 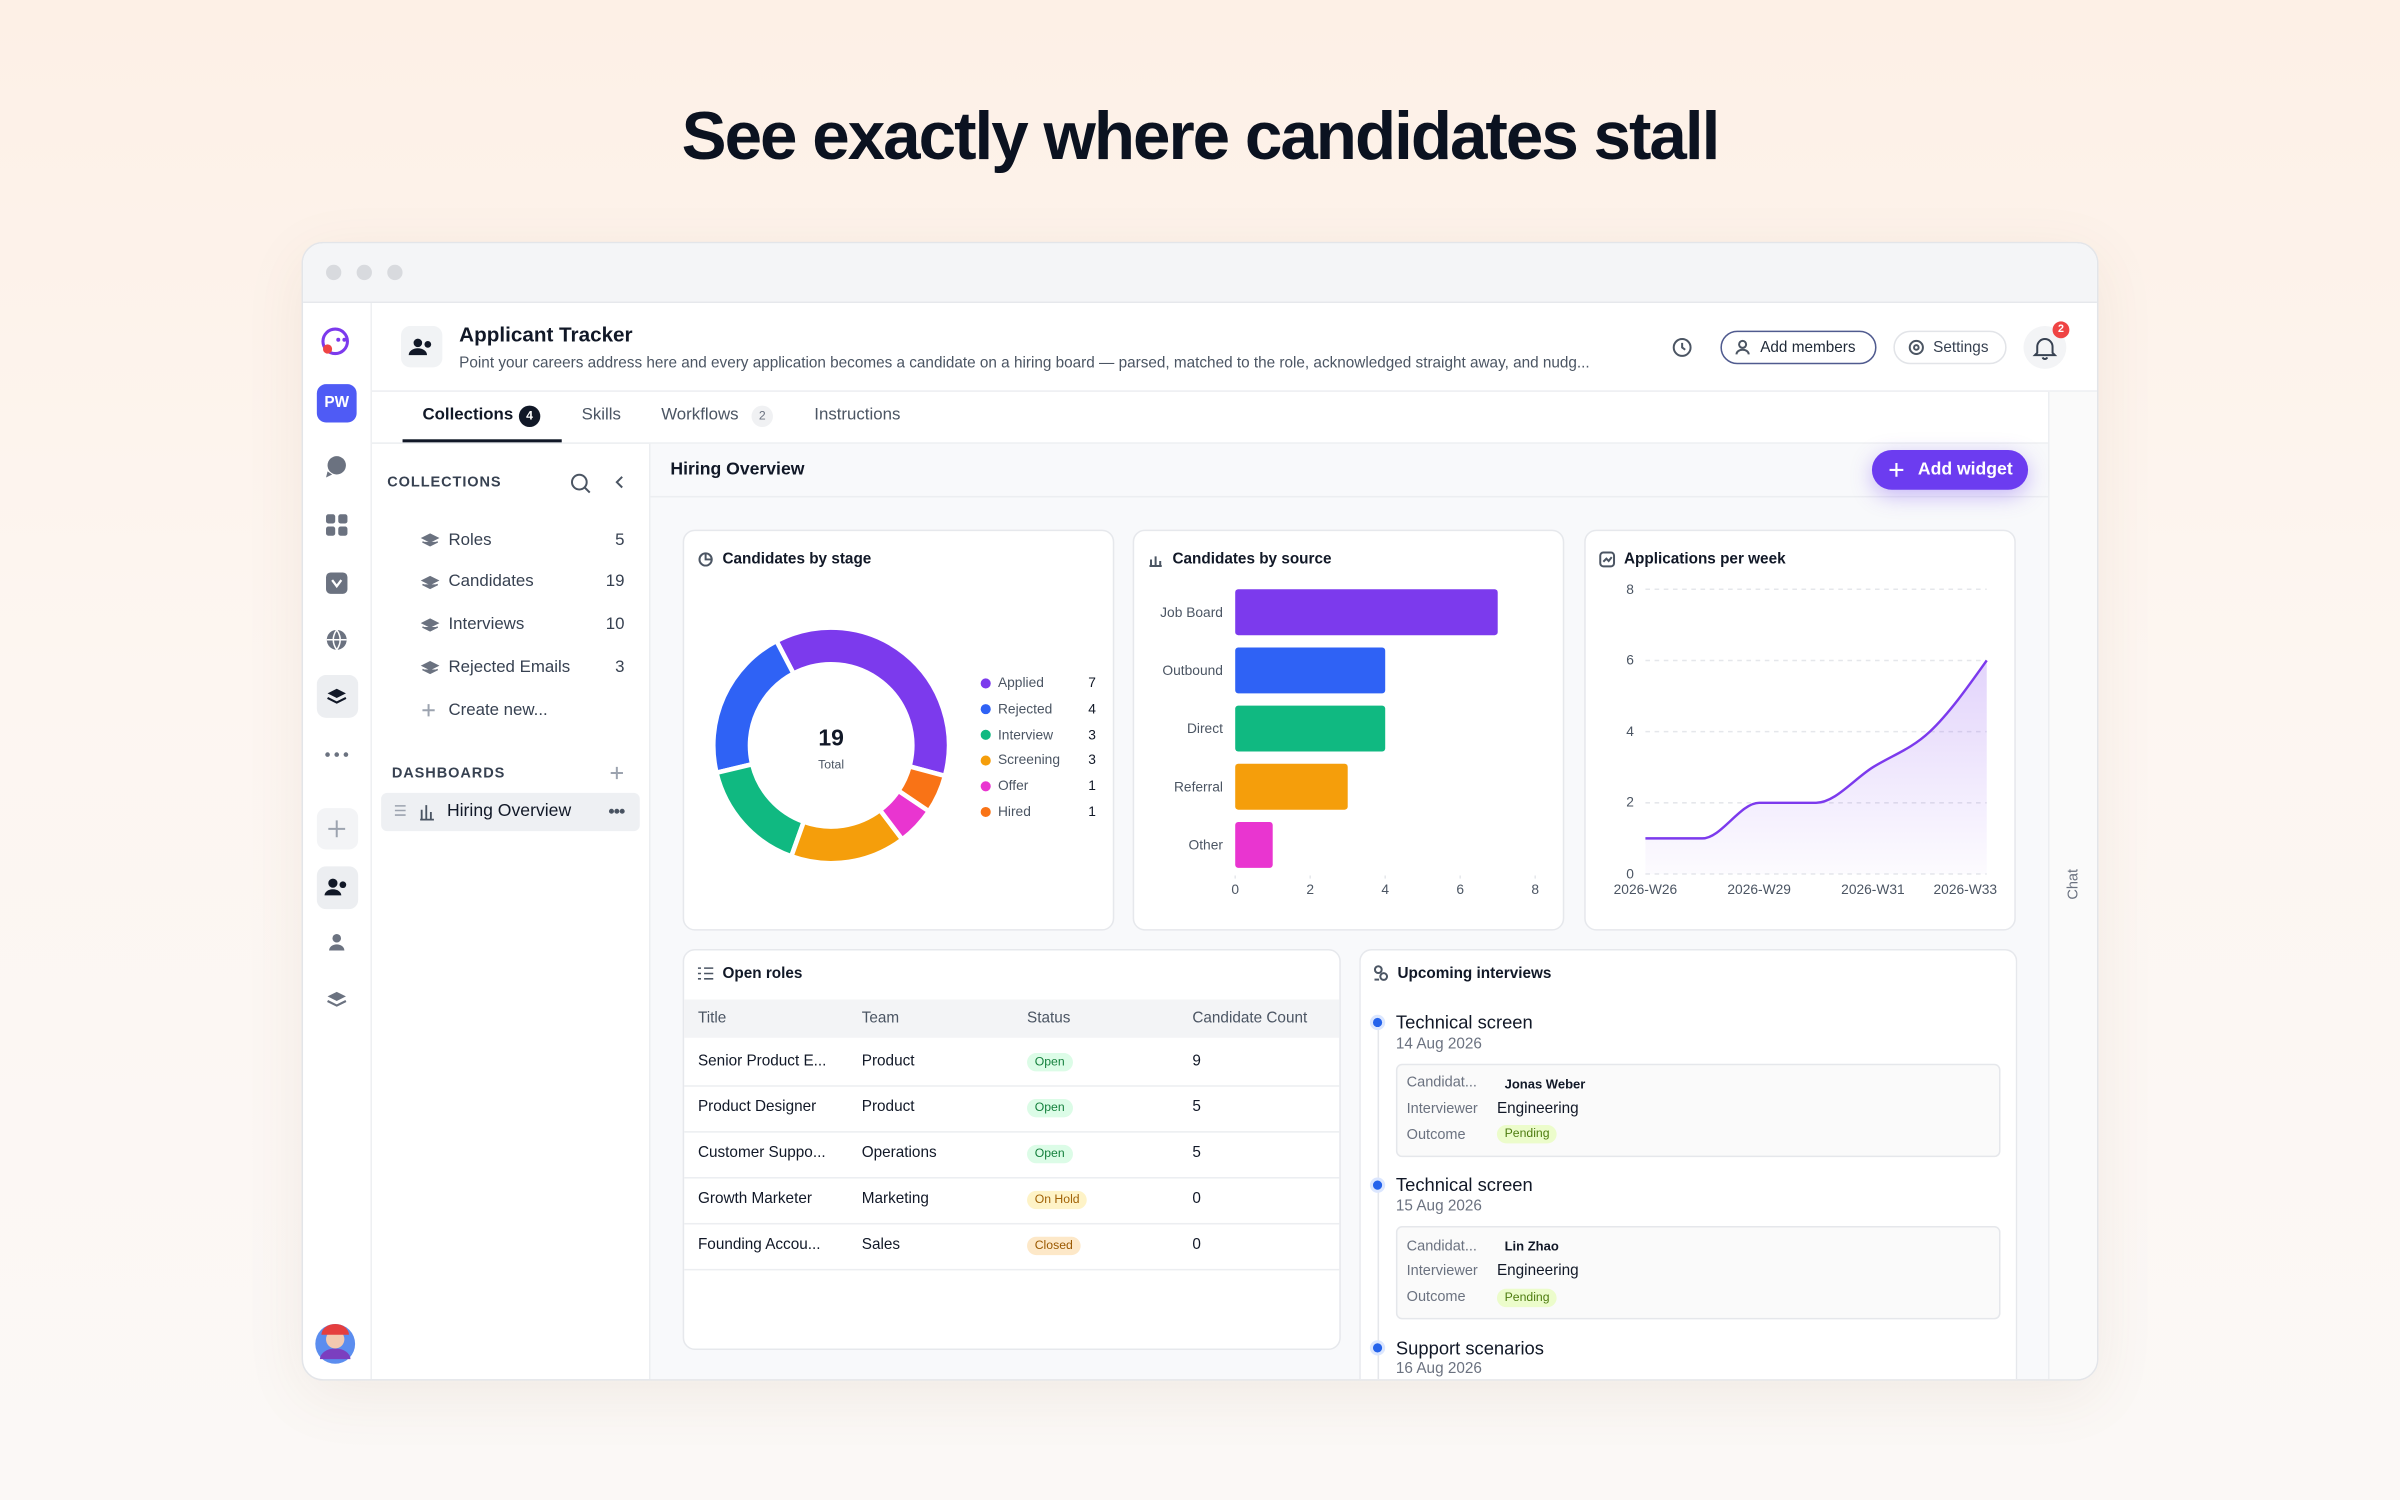 What do you see at coordinates (1808, 347) in the screenshot?
I see `add-members-label: Add members` at bounding box center [1808, 347].